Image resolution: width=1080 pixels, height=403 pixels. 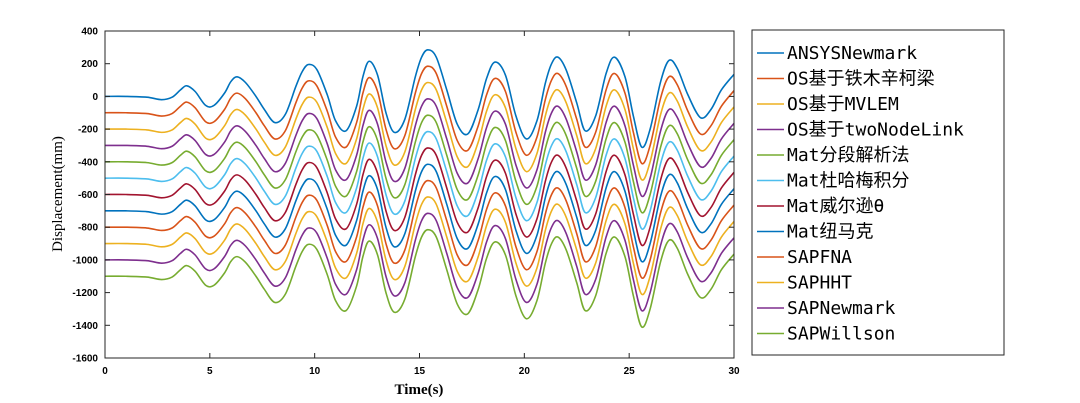 I want to click on y-tick-label: -1400, so click(x=85, y=326).